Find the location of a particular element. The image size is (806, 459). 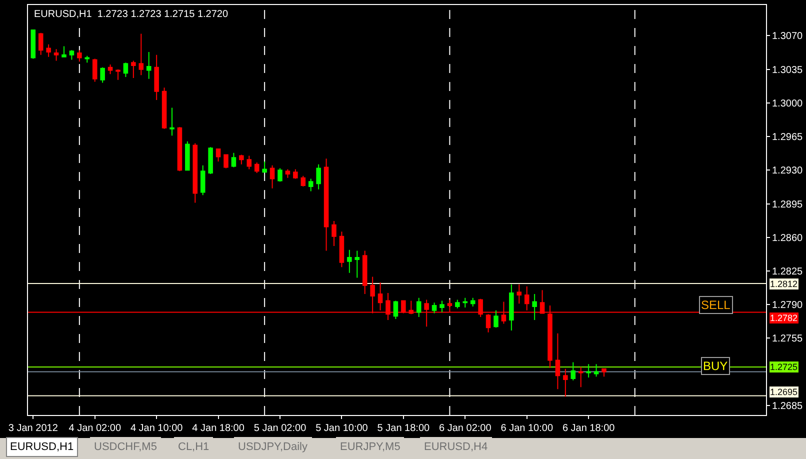

y-tick-label: 1.2790 is located at coordinates (788, 306).